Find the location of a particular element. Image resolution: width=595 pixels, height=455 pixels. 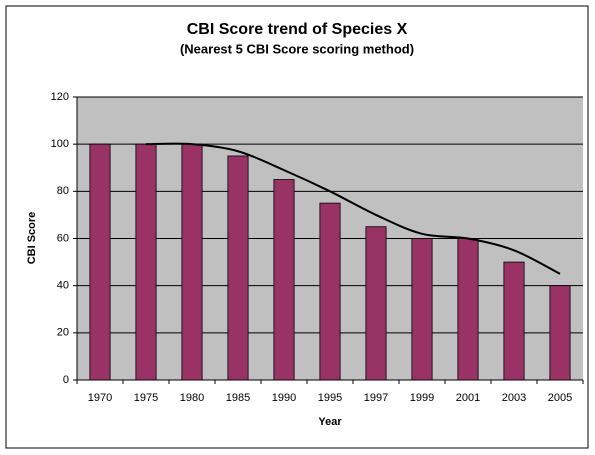

chart-subtitle: (Nearest 5 CBI Score scoring method) is located at coordinates (297, 48).